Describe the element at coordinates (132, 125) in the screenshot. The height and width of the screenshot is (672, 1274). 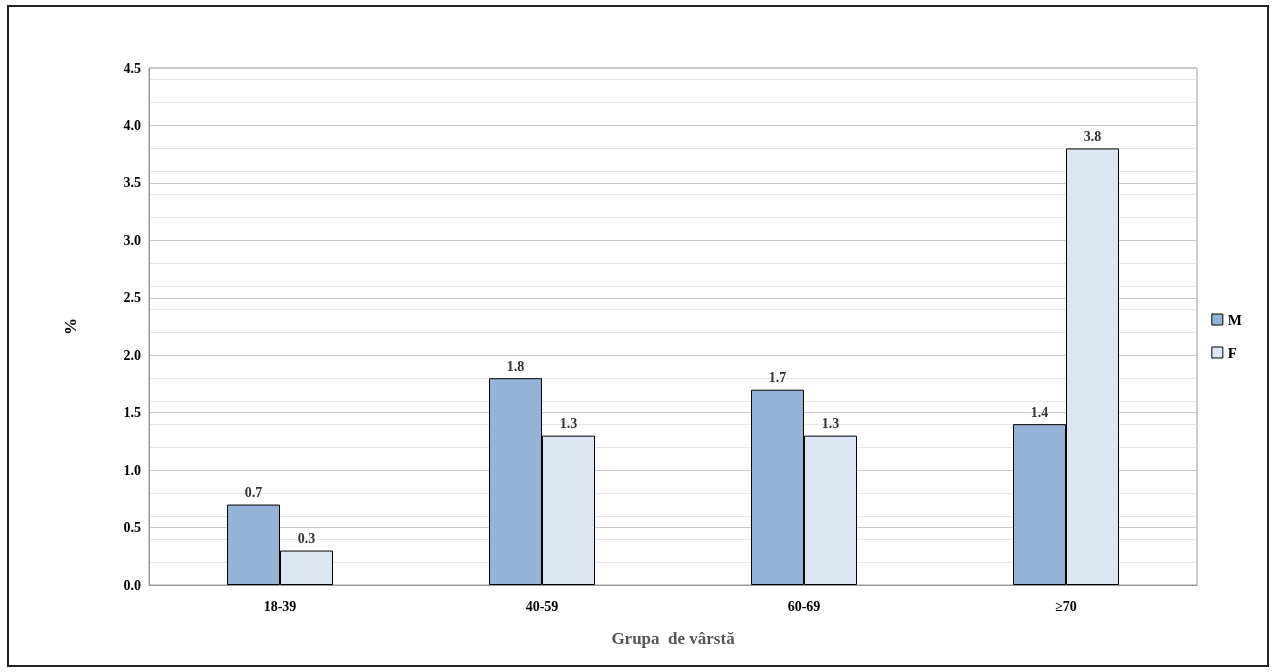
I see `y-tick-label: 4.0` at that location.